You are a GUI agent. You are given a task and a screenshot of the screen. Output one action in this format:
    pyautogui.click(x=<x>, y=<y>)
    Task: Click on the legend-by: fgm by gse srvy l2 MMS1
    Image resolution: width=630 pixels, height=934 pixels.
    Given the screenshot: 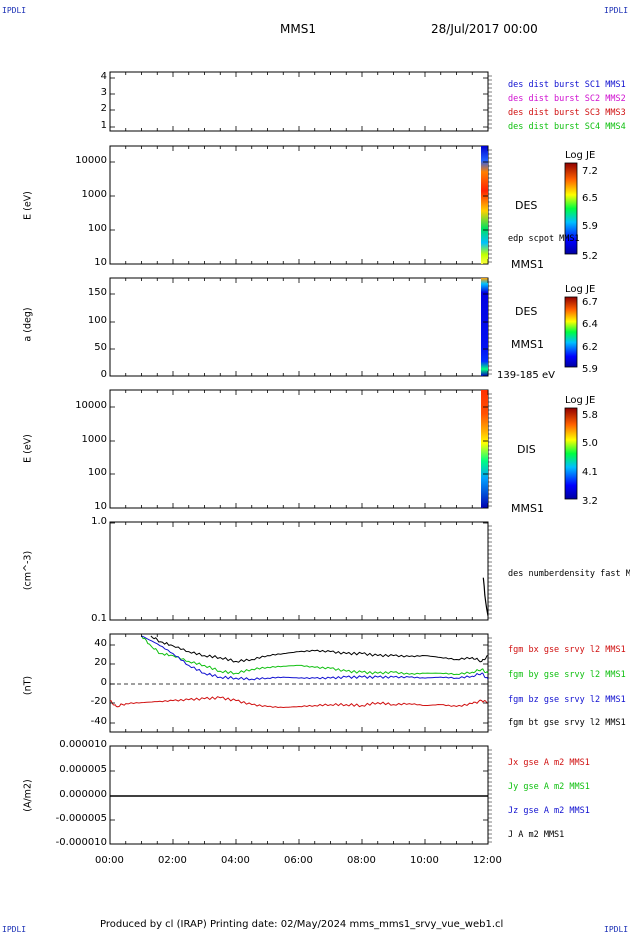 What is the action you would take?
    pyautogui.click(x=567, y=675)
    